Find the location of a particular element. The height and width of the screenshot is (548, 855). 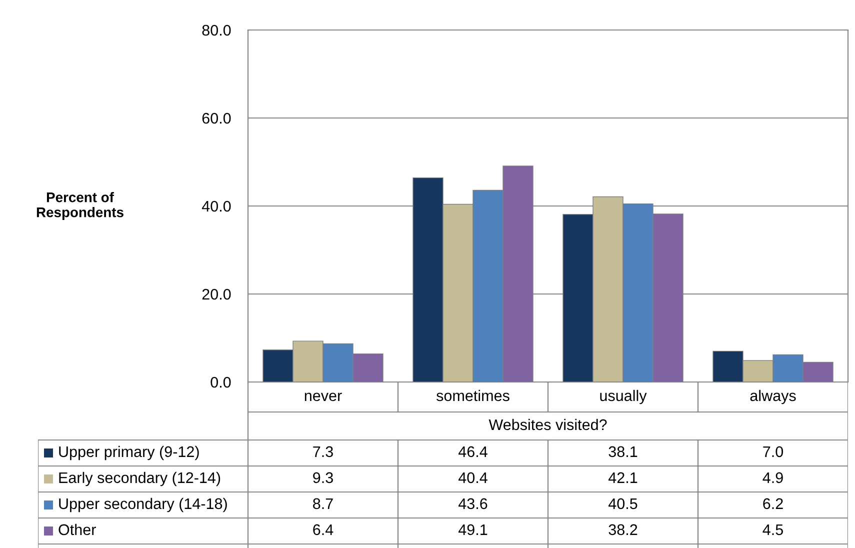

y-tick-label: 20.0 is located at coordinates (216, 294).